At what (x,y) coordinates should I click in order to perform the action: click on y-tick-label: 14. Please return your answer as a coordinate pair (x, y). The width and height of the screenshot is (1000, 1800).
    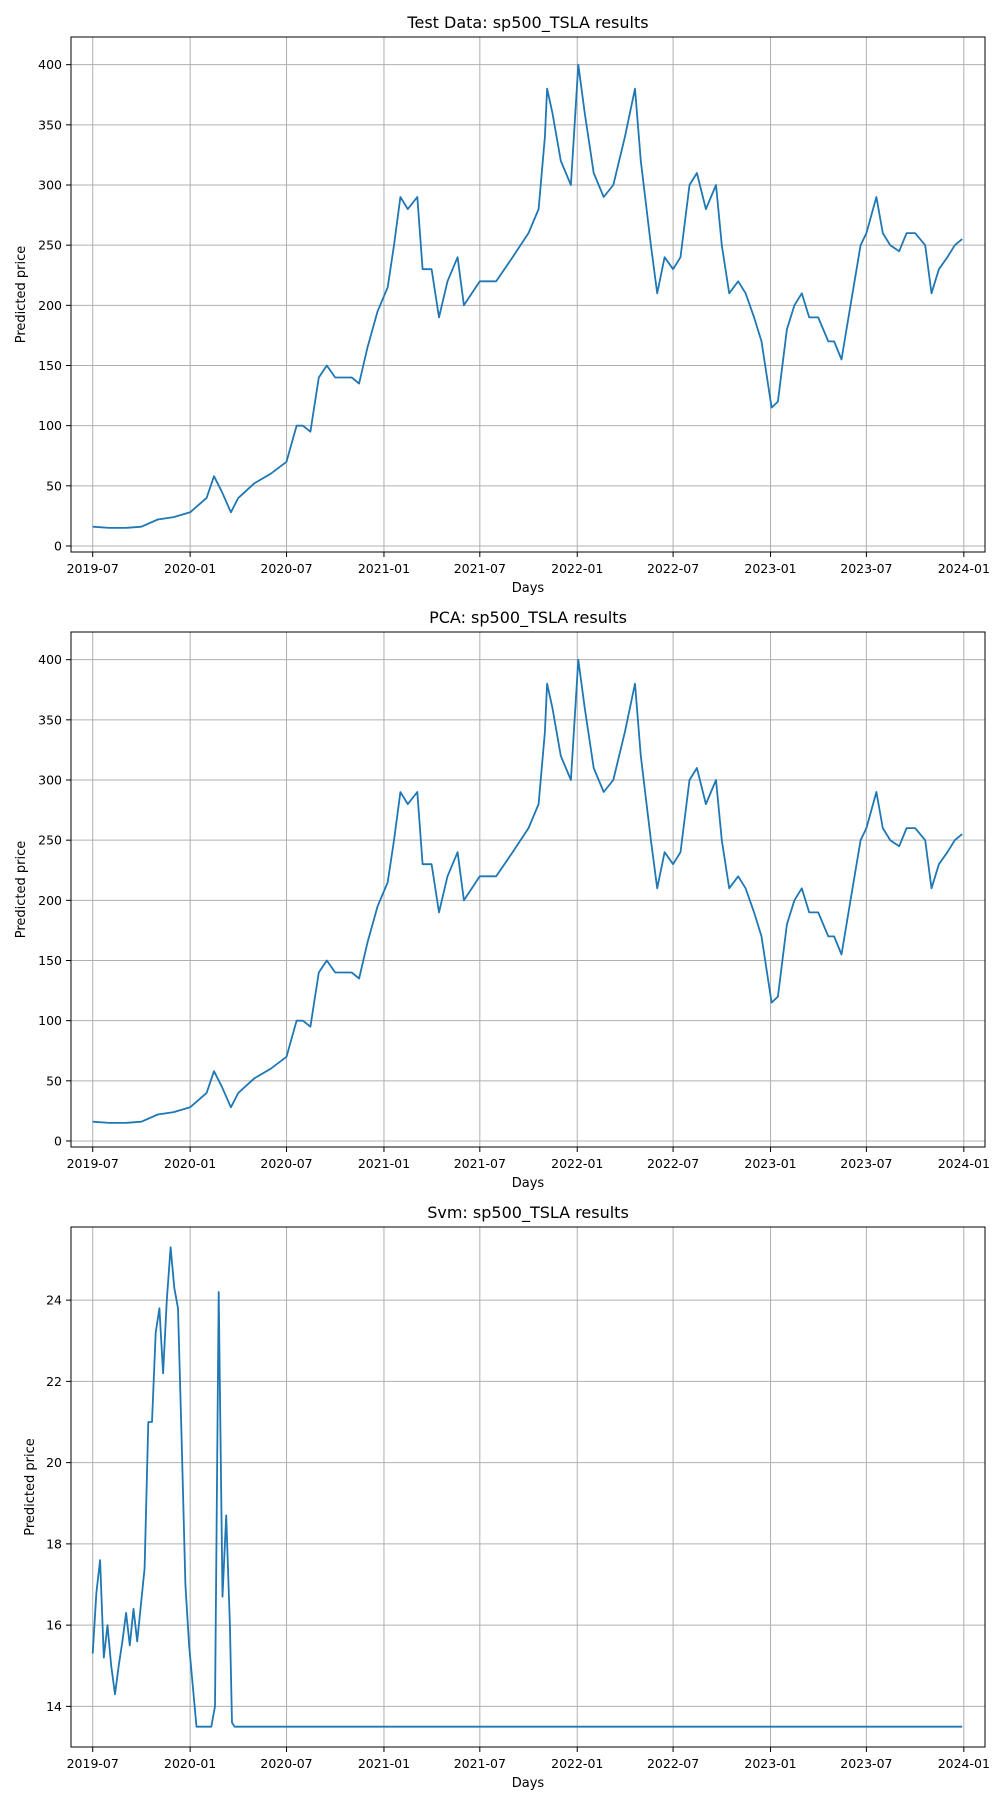
    Looking at the image, I should click on (54, 1706).